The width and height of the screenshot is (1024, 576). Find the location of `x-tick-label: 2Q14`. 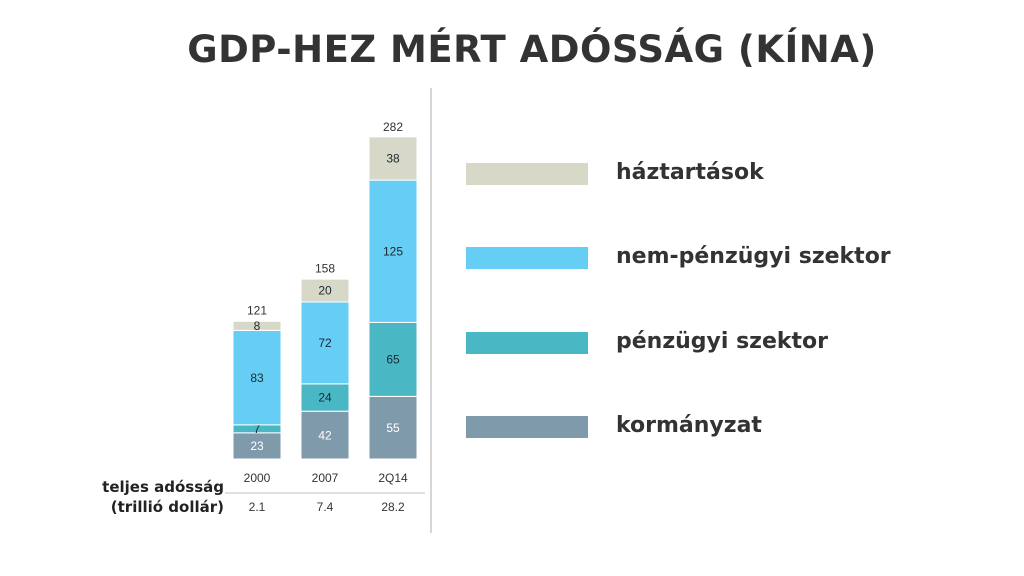

x-tick-label: 2Q14 is located at coordinates (393, 478).